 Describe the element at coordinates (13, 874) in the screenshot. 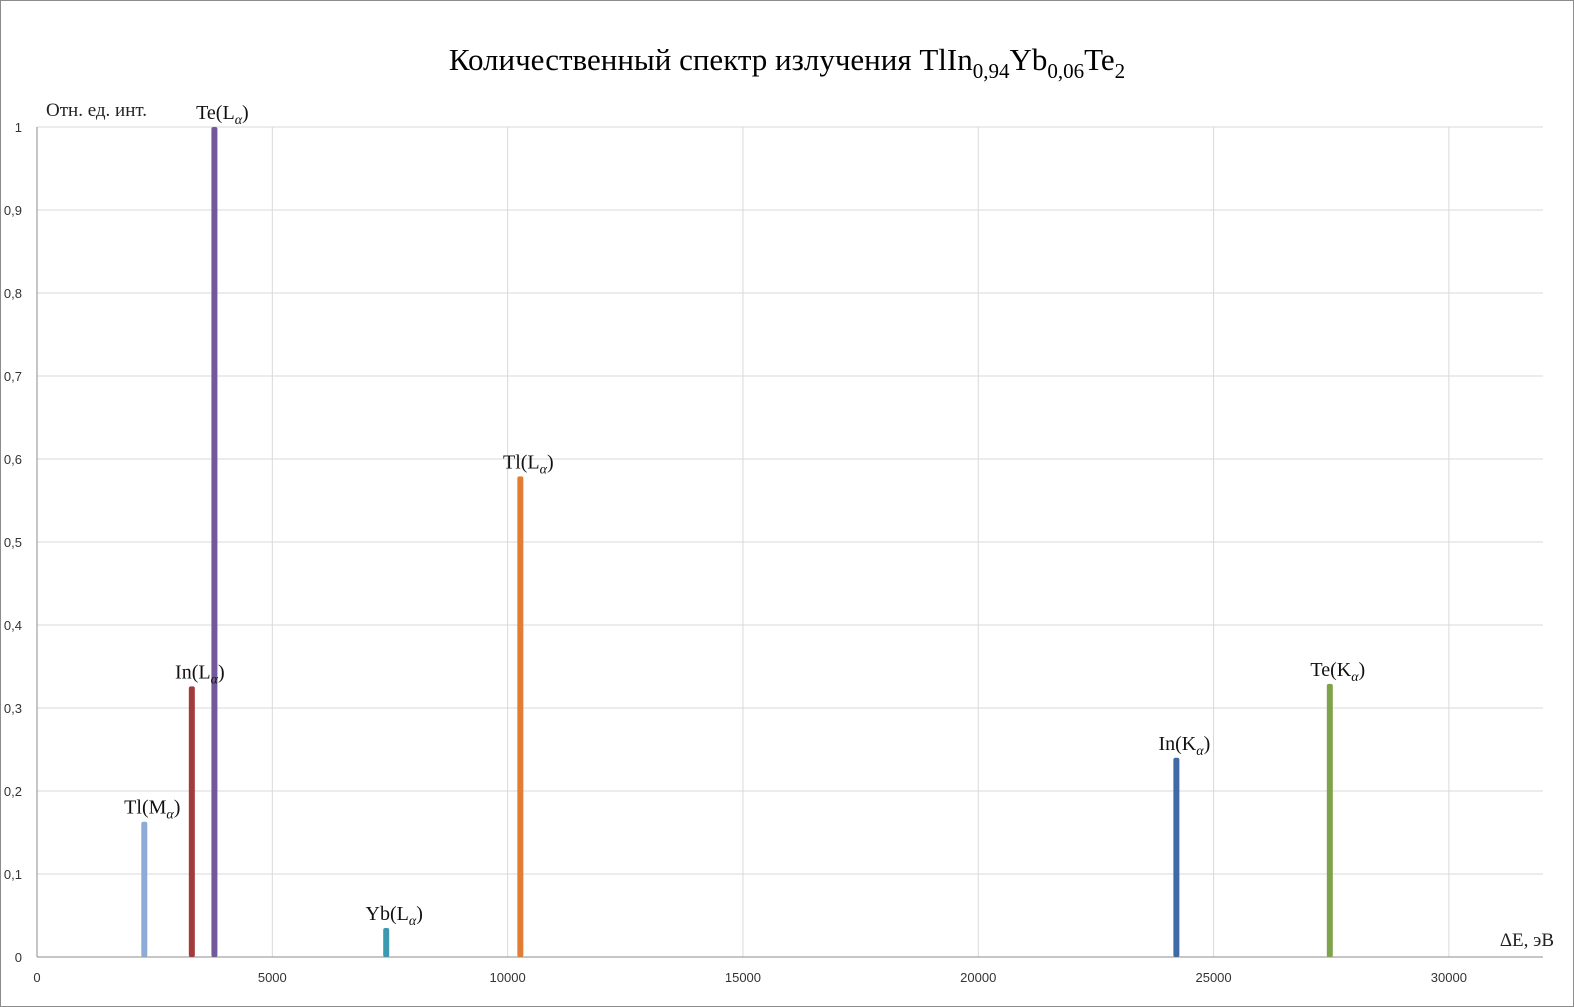

I see `y-tick-label: 0,1` at that location.